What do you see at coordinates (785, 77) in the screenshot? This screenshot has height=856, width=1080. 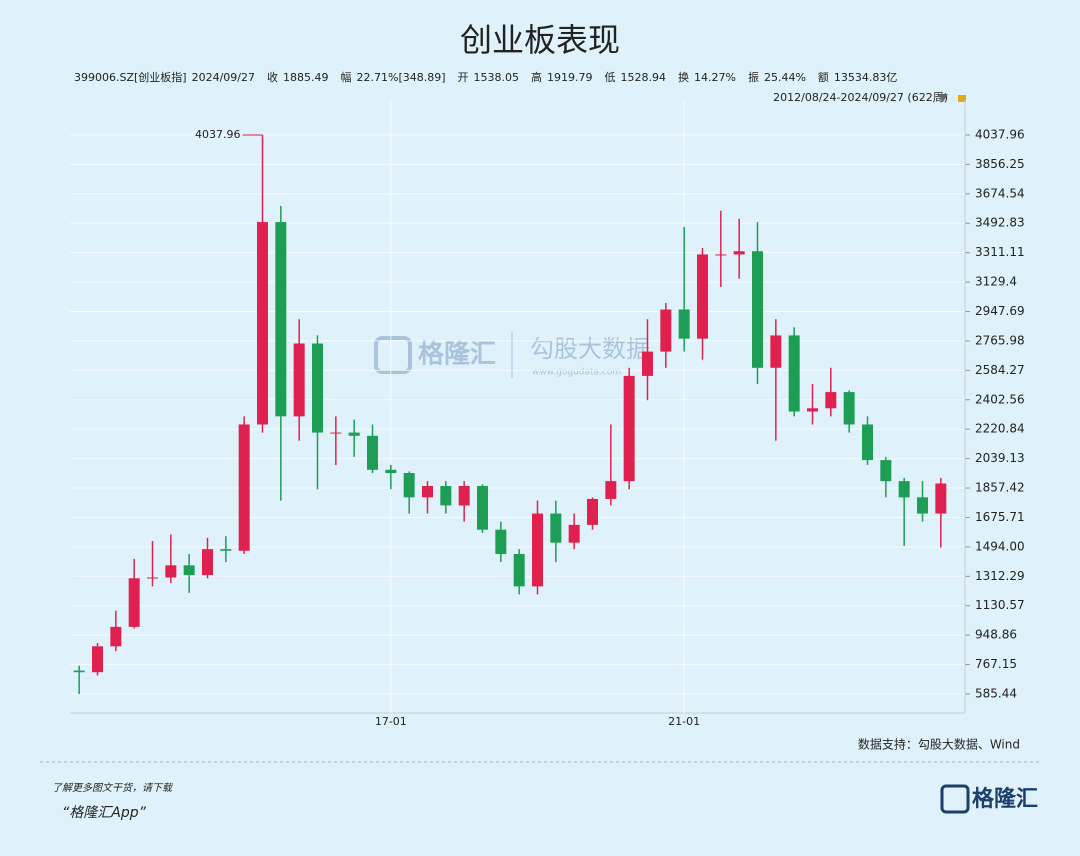 I see `header-value: 25.44%` at bounding box center [785, 77].